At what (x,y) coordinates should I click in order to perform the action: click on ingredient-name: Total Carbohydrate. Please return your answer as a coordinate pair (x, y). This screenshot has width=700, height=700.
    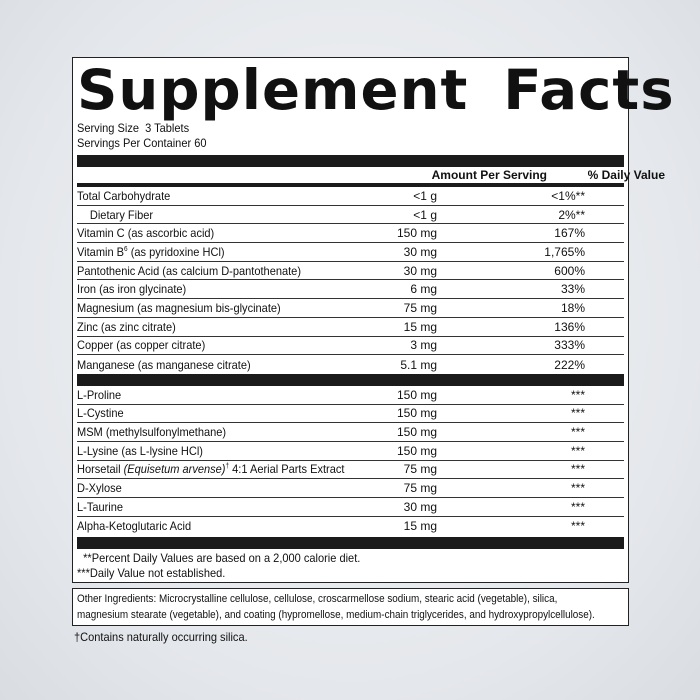
    Looking at the image, I should click on (124, 195).